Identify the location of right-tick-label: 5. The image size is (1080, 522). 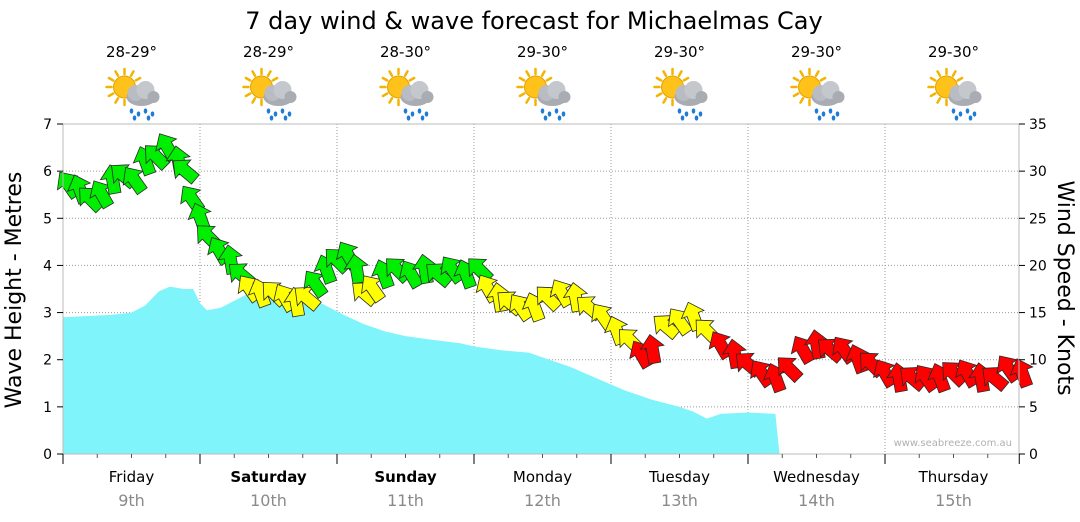
(1033, 408).